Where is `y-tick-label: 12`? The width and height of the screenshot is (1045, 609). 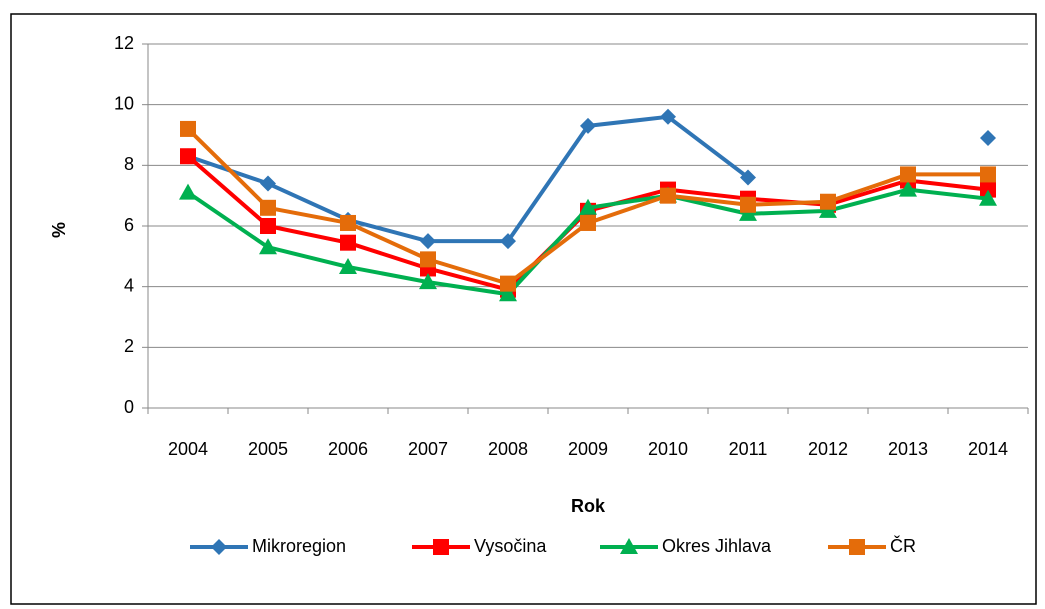 y-tick-label: 12 is located at coordinates (124, 43).